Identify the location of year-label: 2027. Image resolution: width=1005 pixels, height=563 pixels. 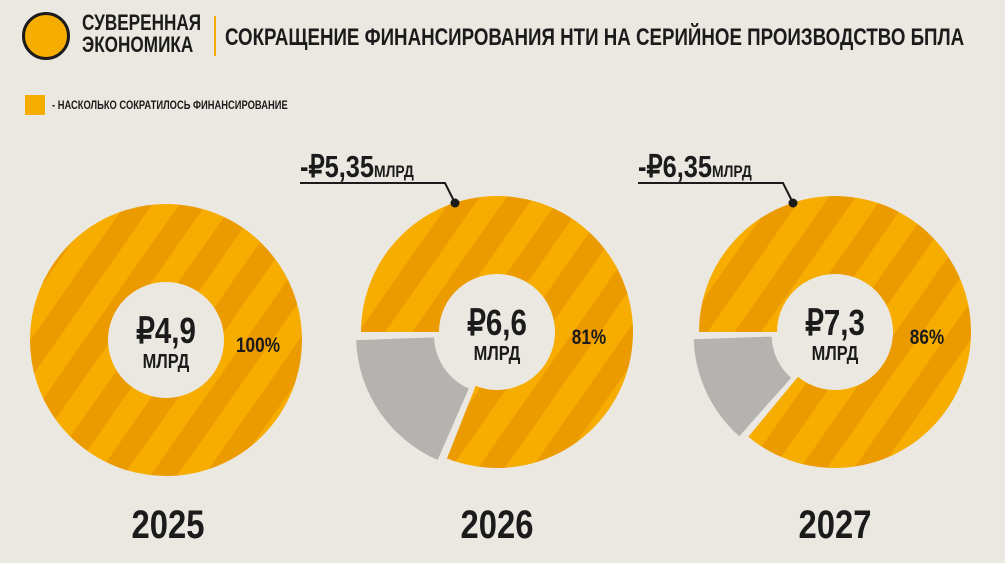
(835, 524).